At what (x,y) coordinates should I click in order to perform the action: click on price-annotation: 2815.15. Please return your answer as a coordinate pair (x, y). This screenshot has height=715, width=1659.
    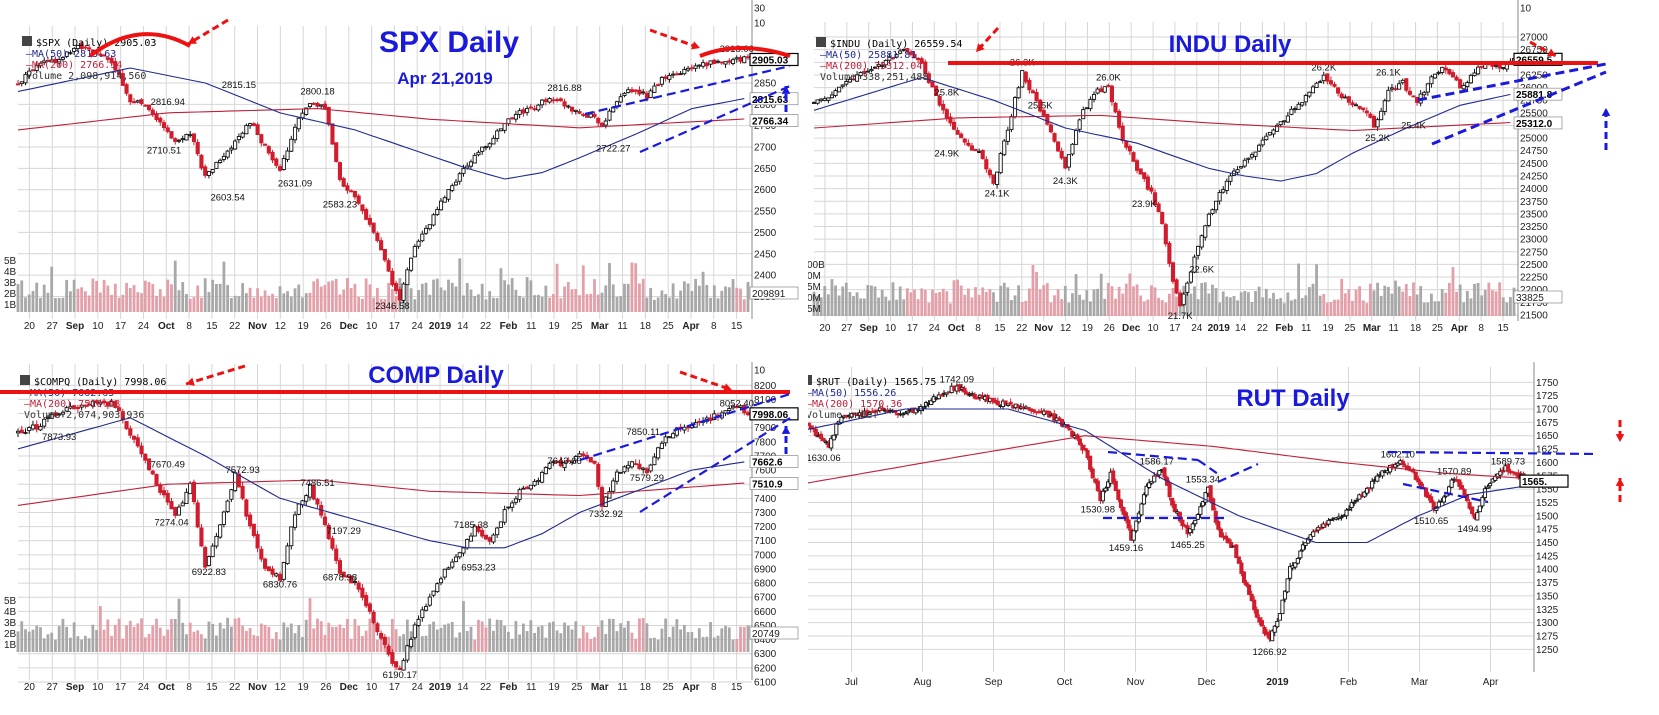
    Looking at the image, I should click on (239, 85).